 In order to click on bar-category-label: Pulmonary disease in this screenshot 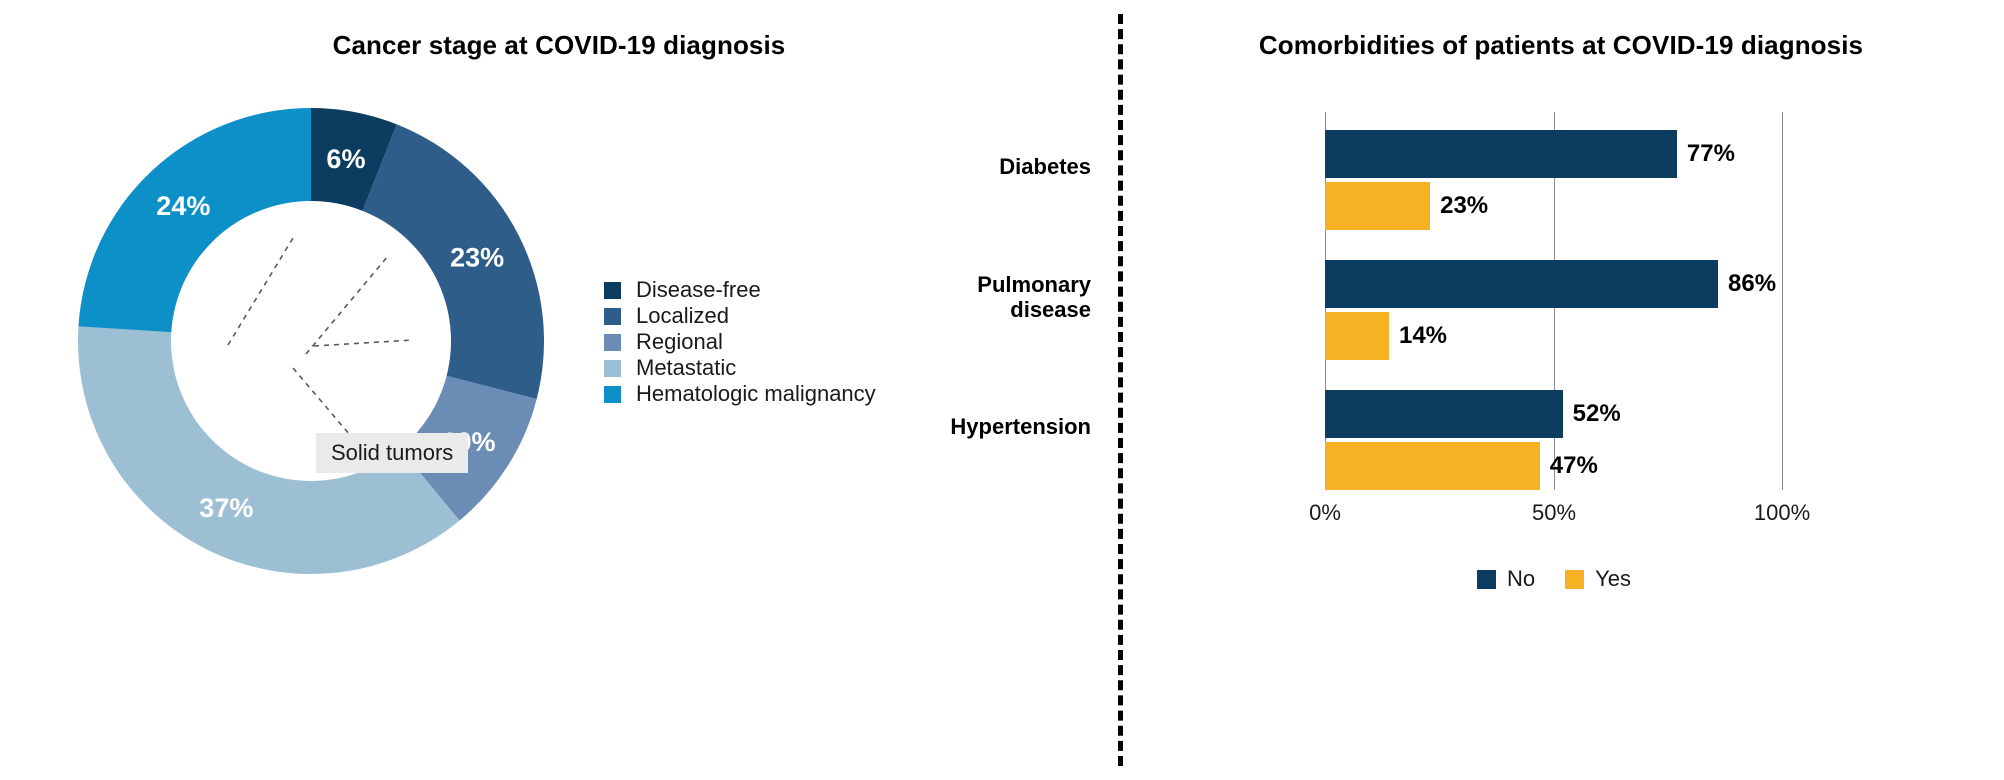, I will do `click(971, 297)`.